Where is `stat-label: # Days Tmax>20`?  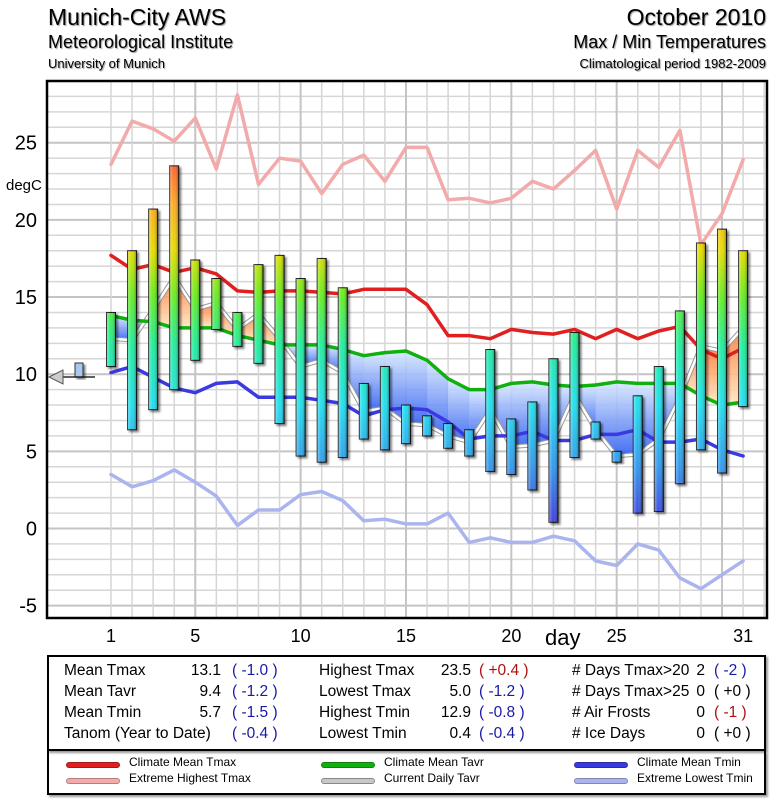 stat-label: # Days Tmax>20 is located at coordinates (631, 670).